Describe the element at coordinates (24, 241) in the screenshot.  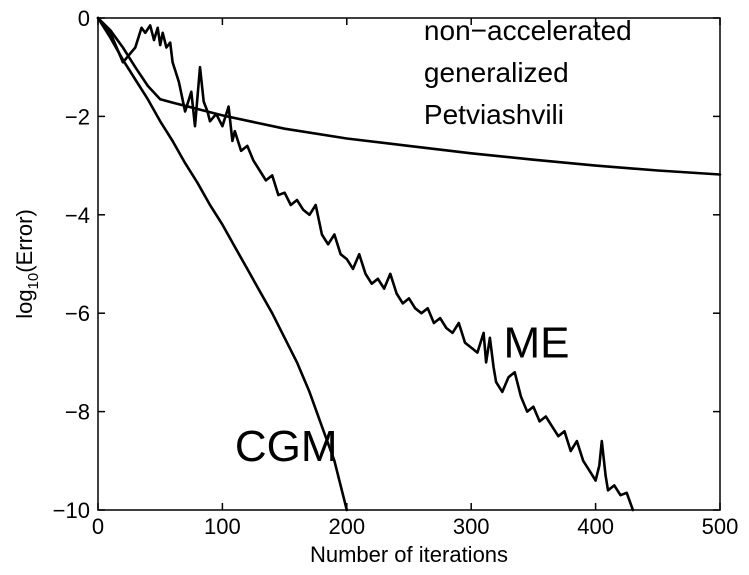
I see `y-axis-label-rest: (Error)` at that location.